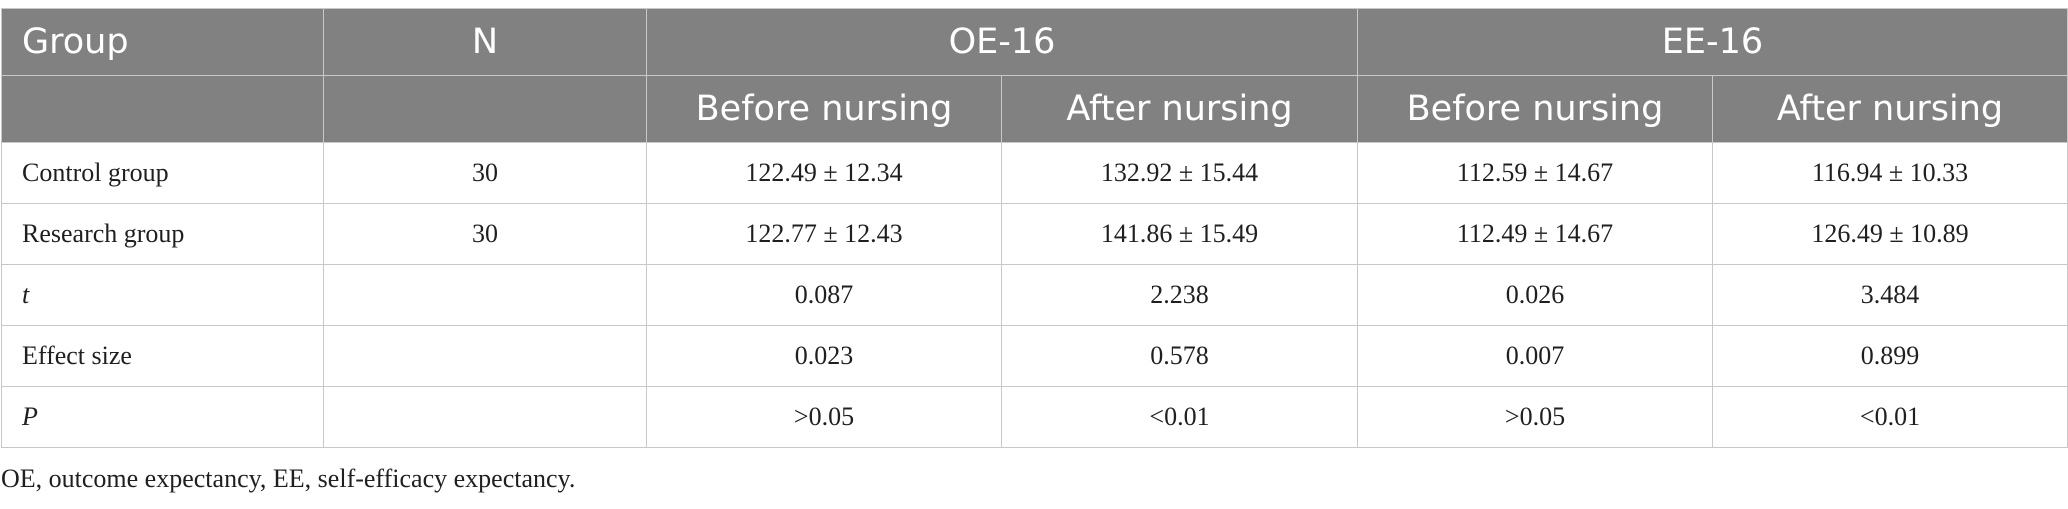 The image size is (2068, 509). What do you see at coordinates (824, 417) in the screenshot?
I see `cell-oe-before: >0.05` at bounding box center [824, 417].